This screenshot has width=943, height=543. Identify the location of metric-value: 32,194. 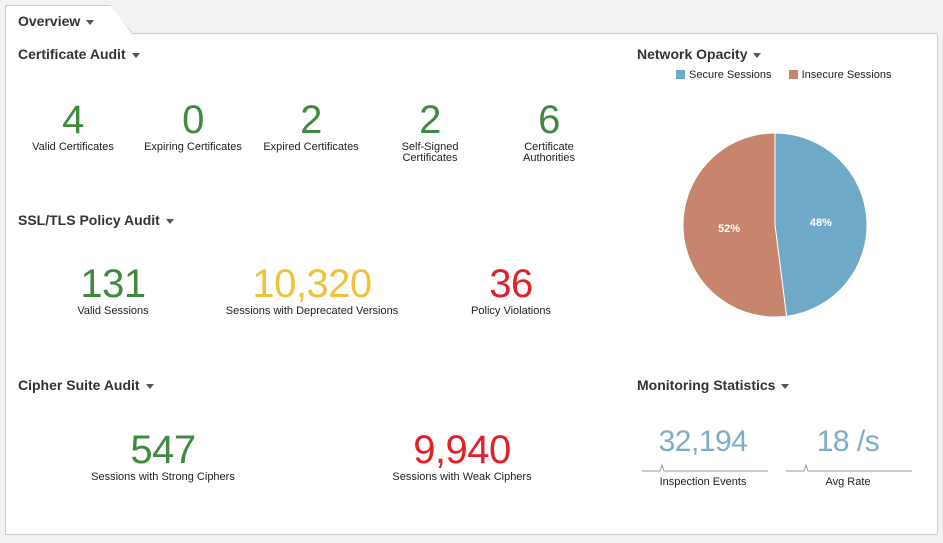
(703, 441).